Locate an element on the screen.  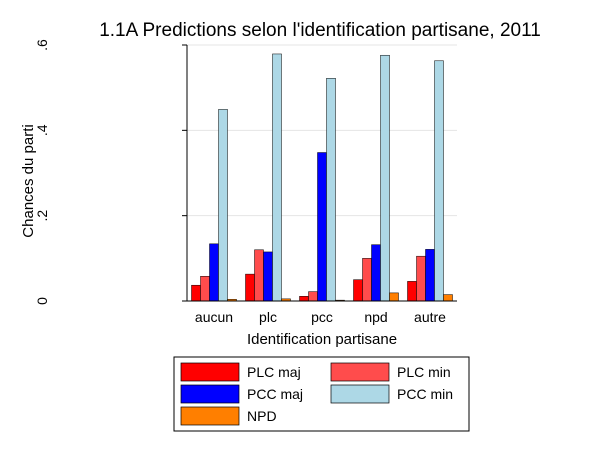
x-tick-label: autre is located at coordinates (430, 317).